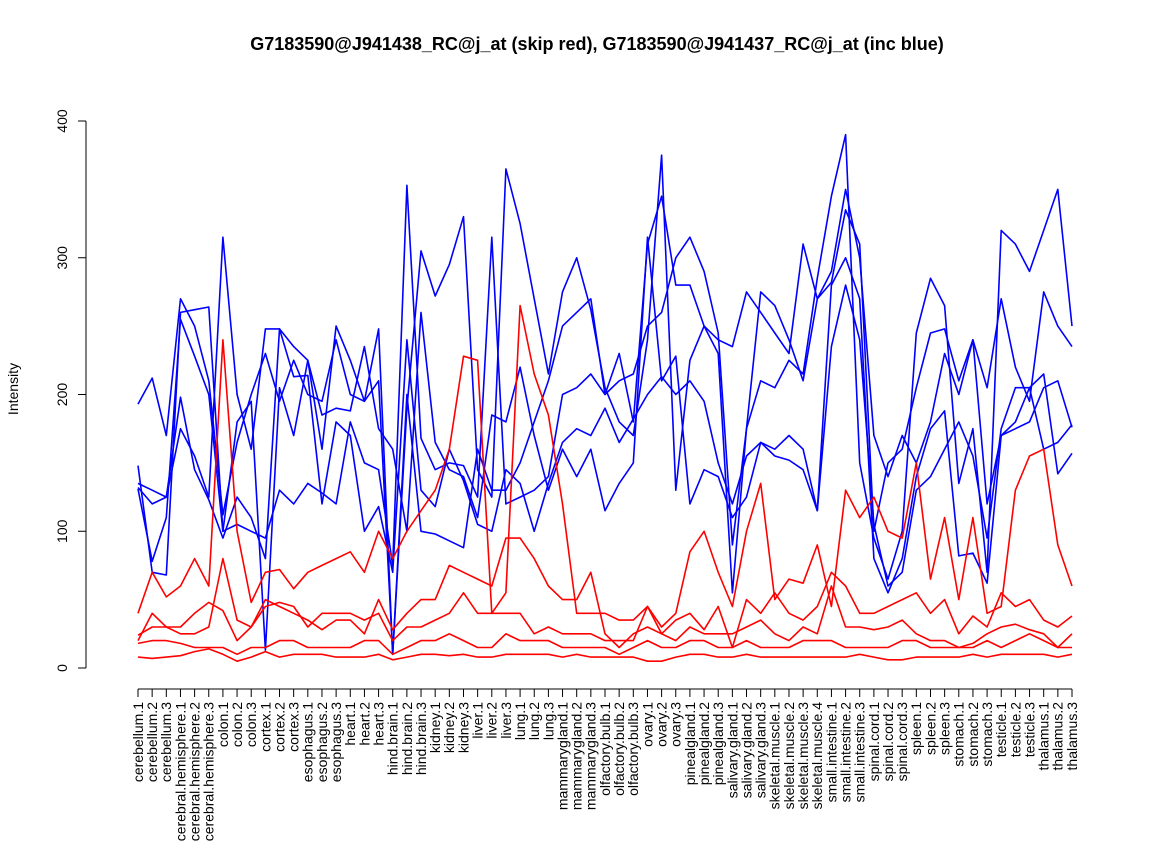 The width and height of the screenshot is (1152, 864). I want to click on x-tick-label: olfactory.bulb.2, so click(619, 749).